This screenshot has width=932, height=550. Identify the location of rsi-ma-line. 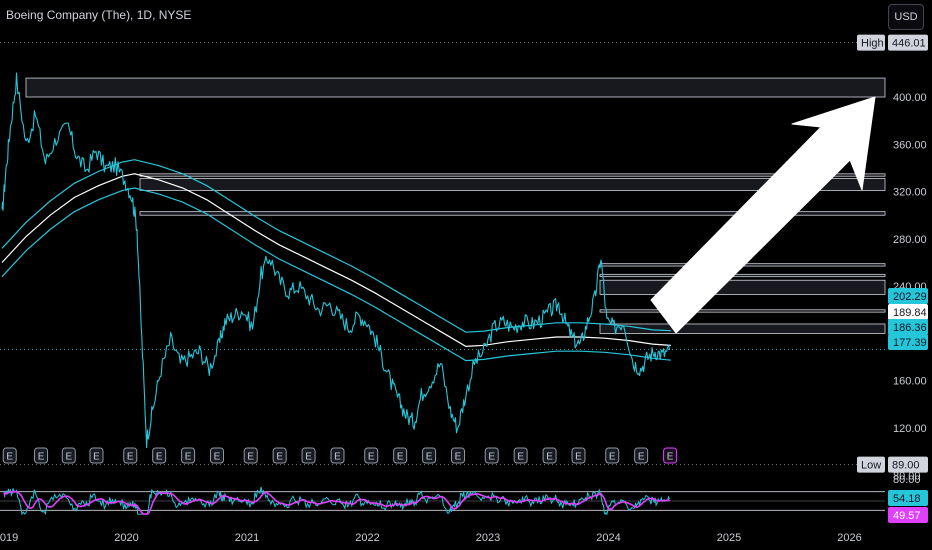
(337, 502).